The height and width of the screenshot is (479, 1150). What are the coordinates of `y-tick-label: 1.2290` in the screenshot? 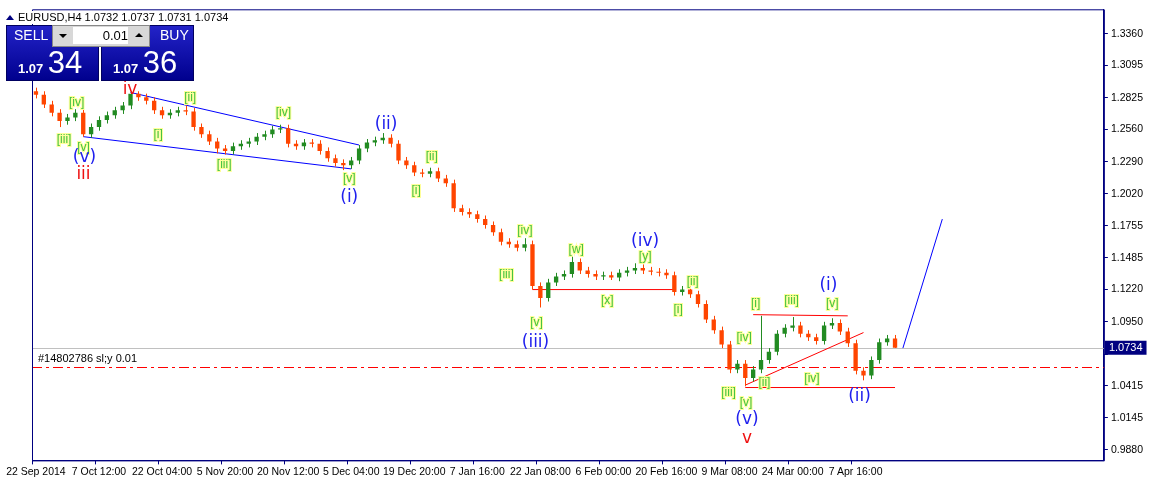 It's located at (1127, 160).